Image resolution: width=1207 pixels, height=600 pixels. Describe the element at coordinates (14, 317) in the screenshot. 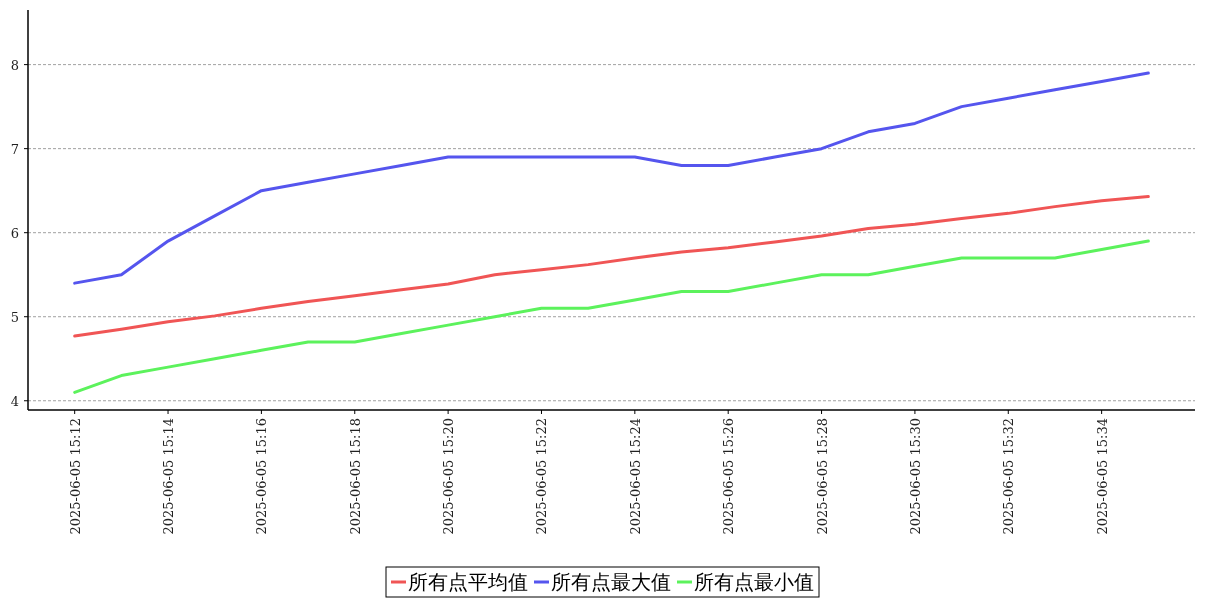

I see `y-tick-label: 5` at that location.